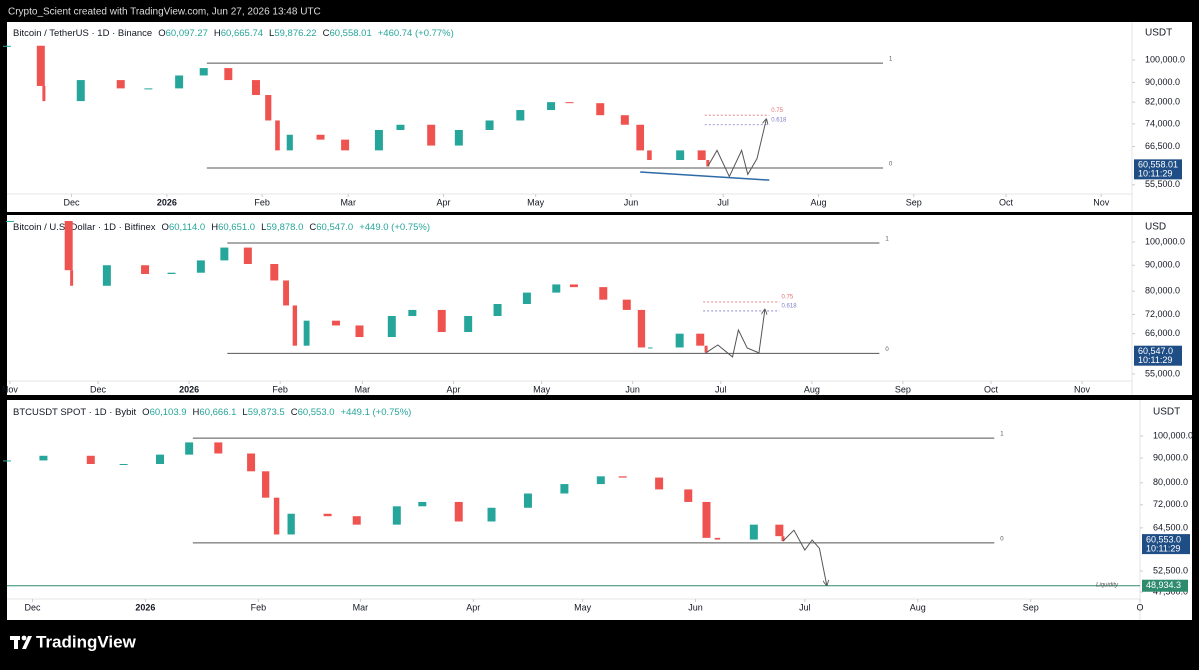 The height and width of the screenshot is (670, 1199). Describe the element at coordinates (82, 33) in the screenshot. I see `symbol: Bitcoin / TetherUS · 1D · Binance` at that location.